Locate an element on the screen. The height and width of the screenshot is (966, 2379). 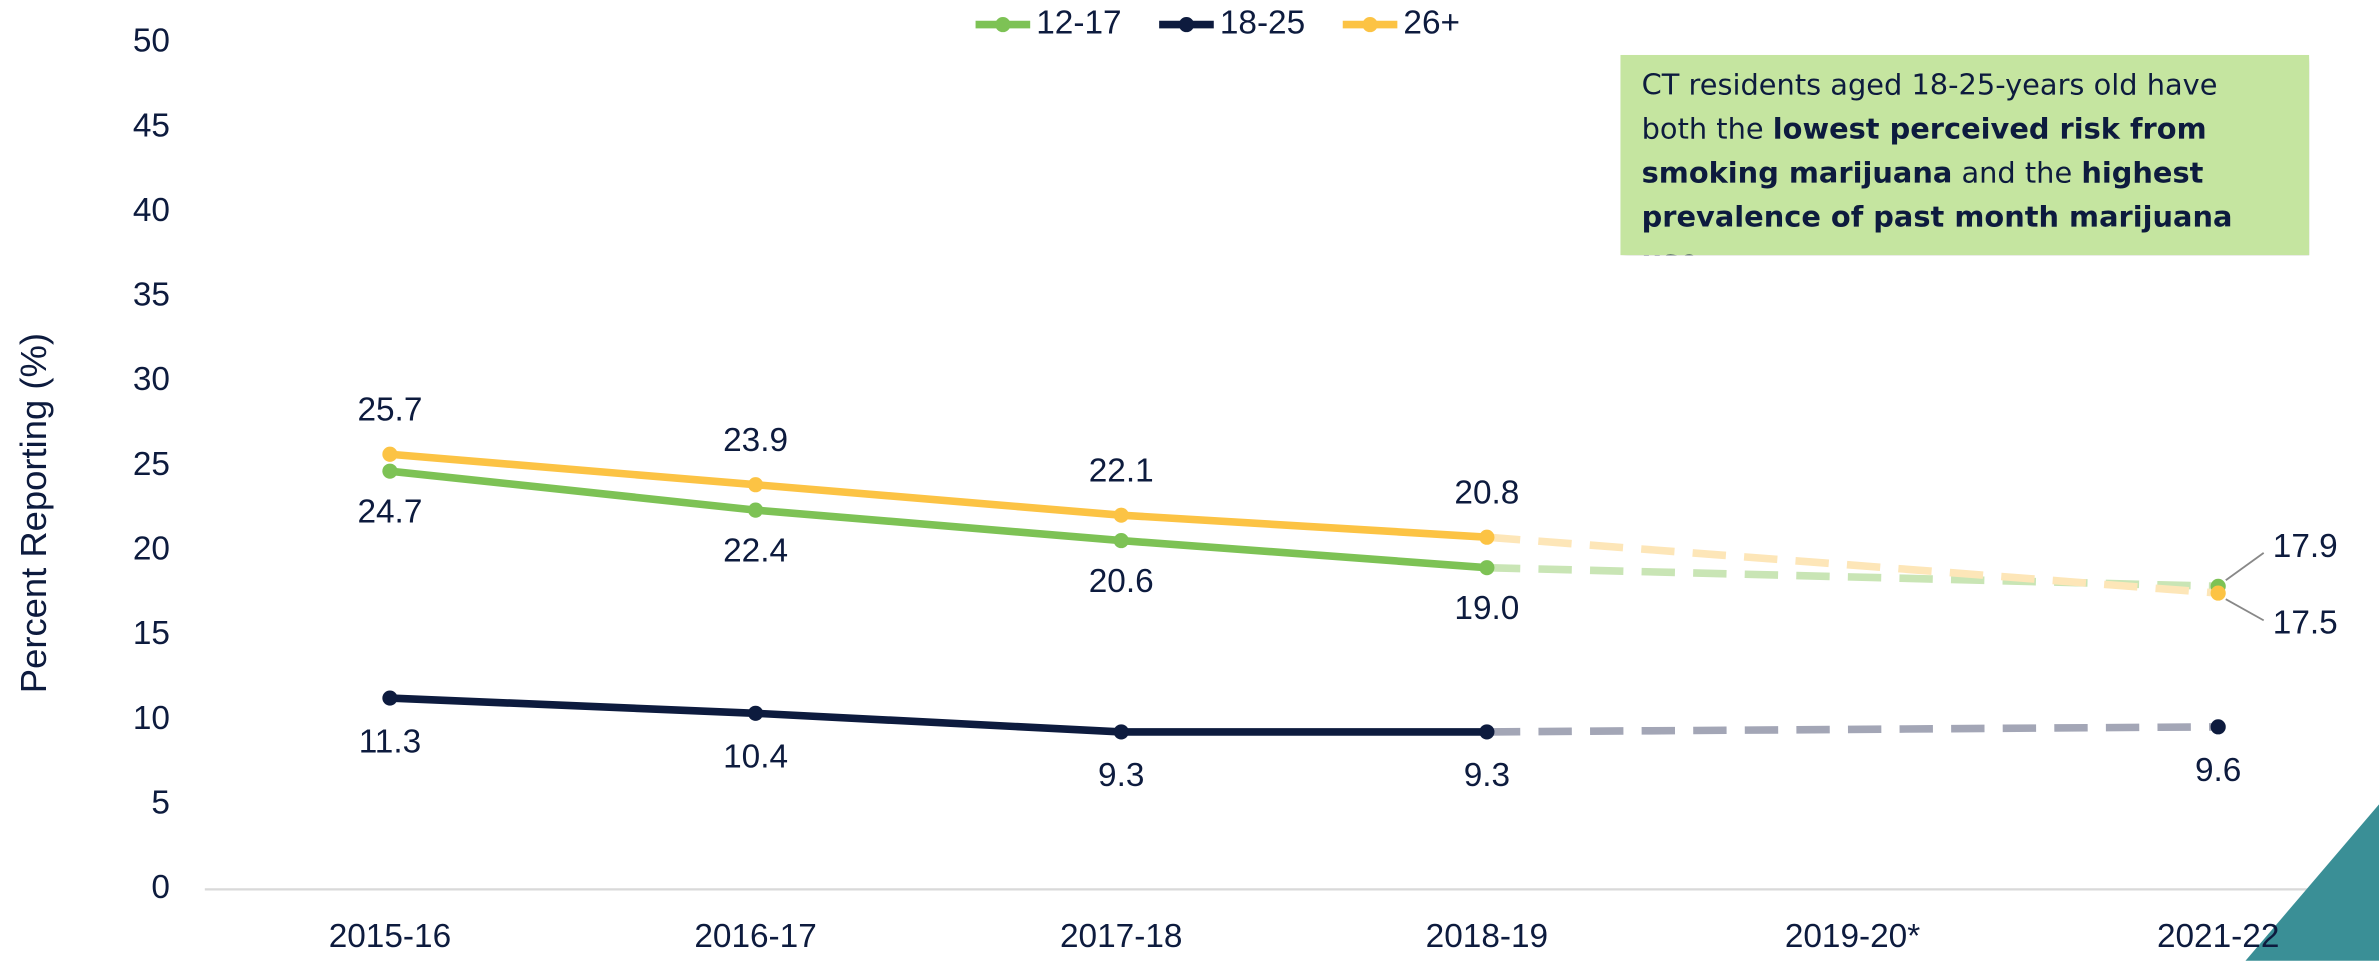
y-tick-label: 45 is located at coordinates (151, 125).